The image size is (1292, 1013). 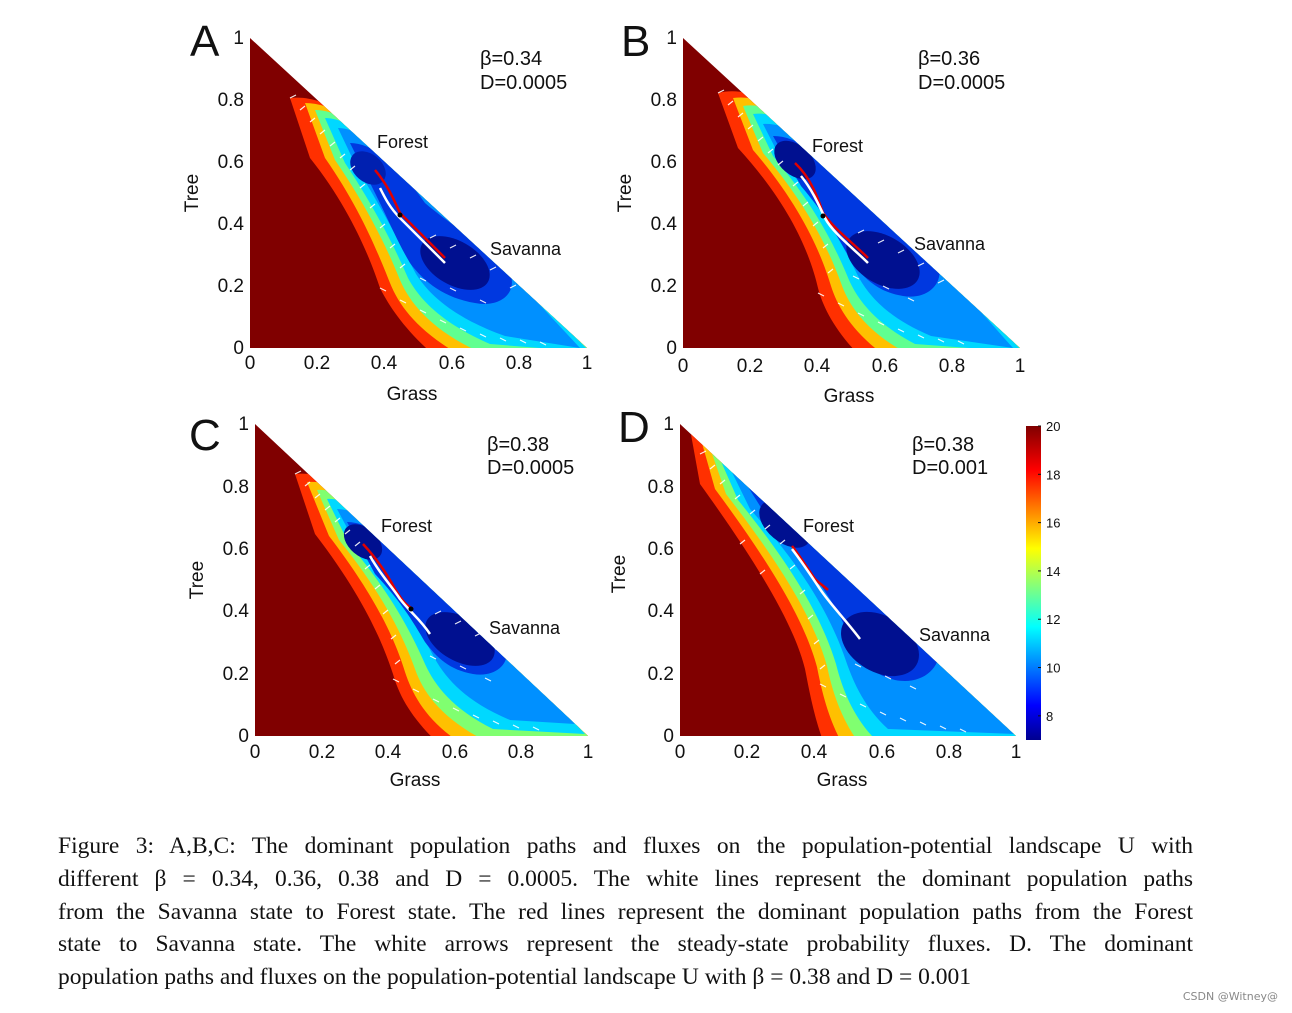 What do you see at coordinates (388, 577) in the screenshot?
I see `path-forest-to-savanna` at bounding box center [388, 577].